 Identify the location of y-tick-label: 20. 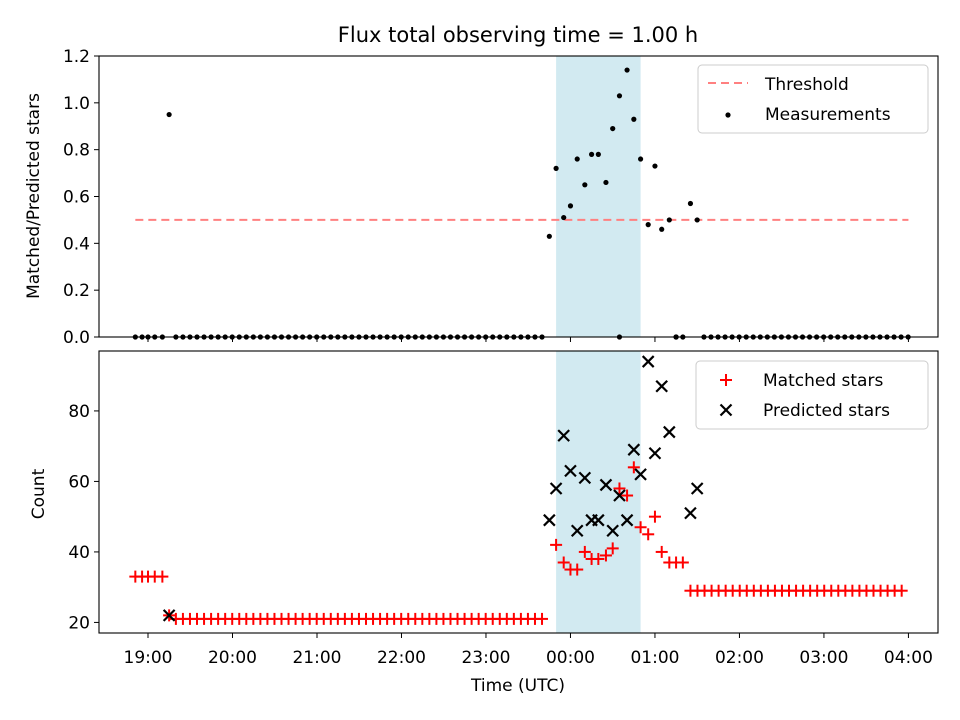
(79, 623).